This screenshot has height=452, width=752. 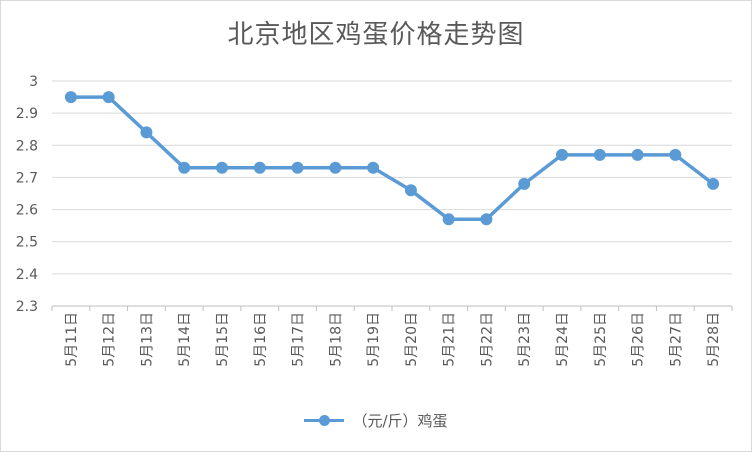 What do you see at coordinates (714, 339) in the screenshot?
I see `x-tick-label: 5月28日` at bounding box center [714, 339].